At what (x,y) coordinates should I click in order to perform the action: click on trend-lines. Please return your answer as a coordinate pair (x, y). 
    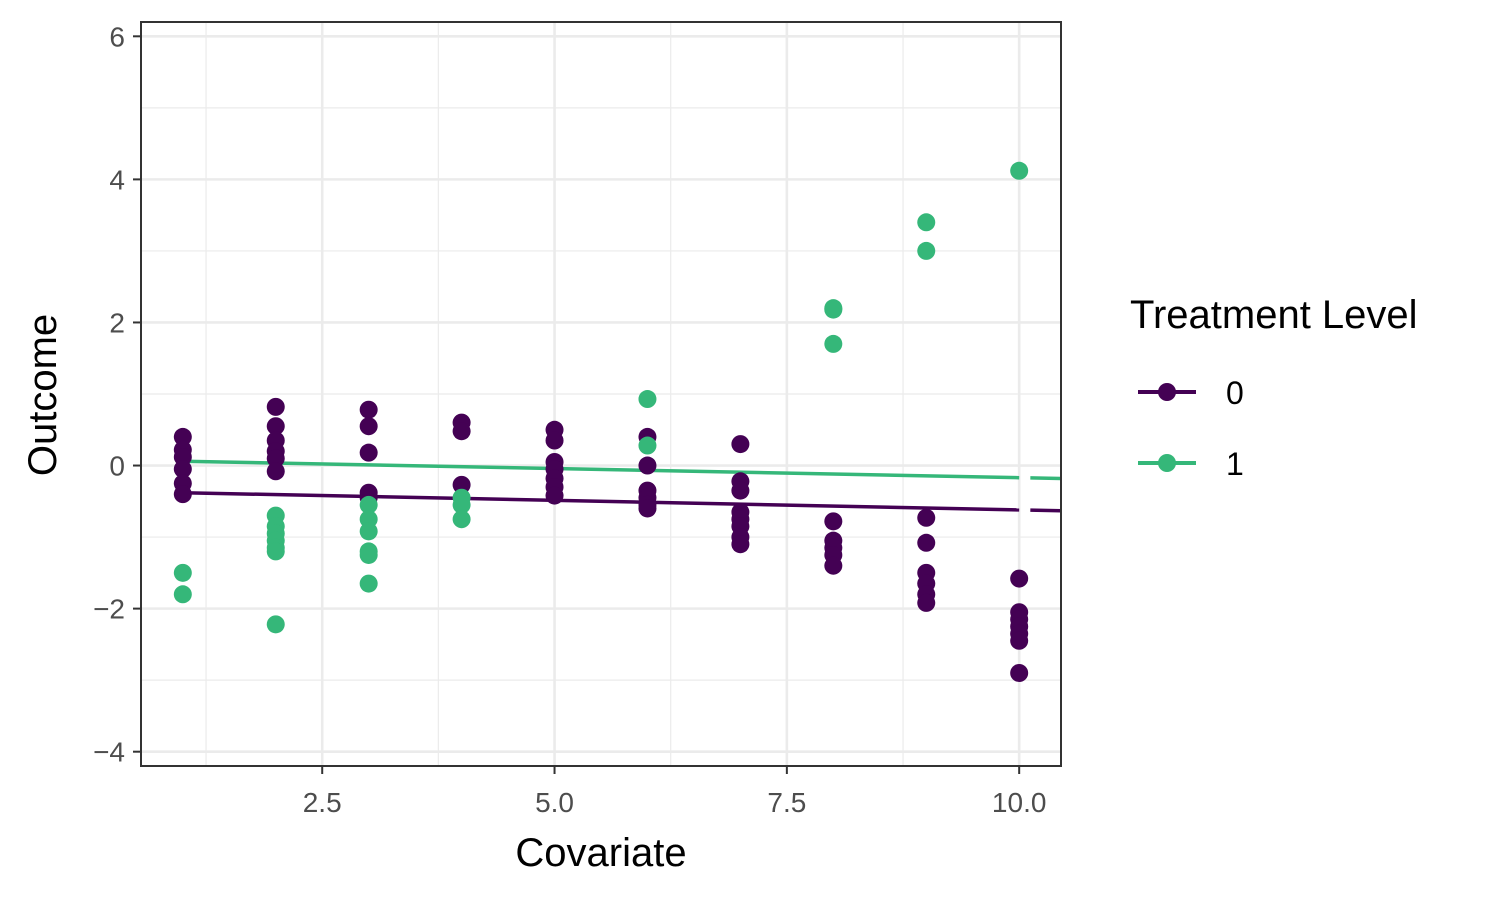
    Looking at the image, I should click on (622, 486).